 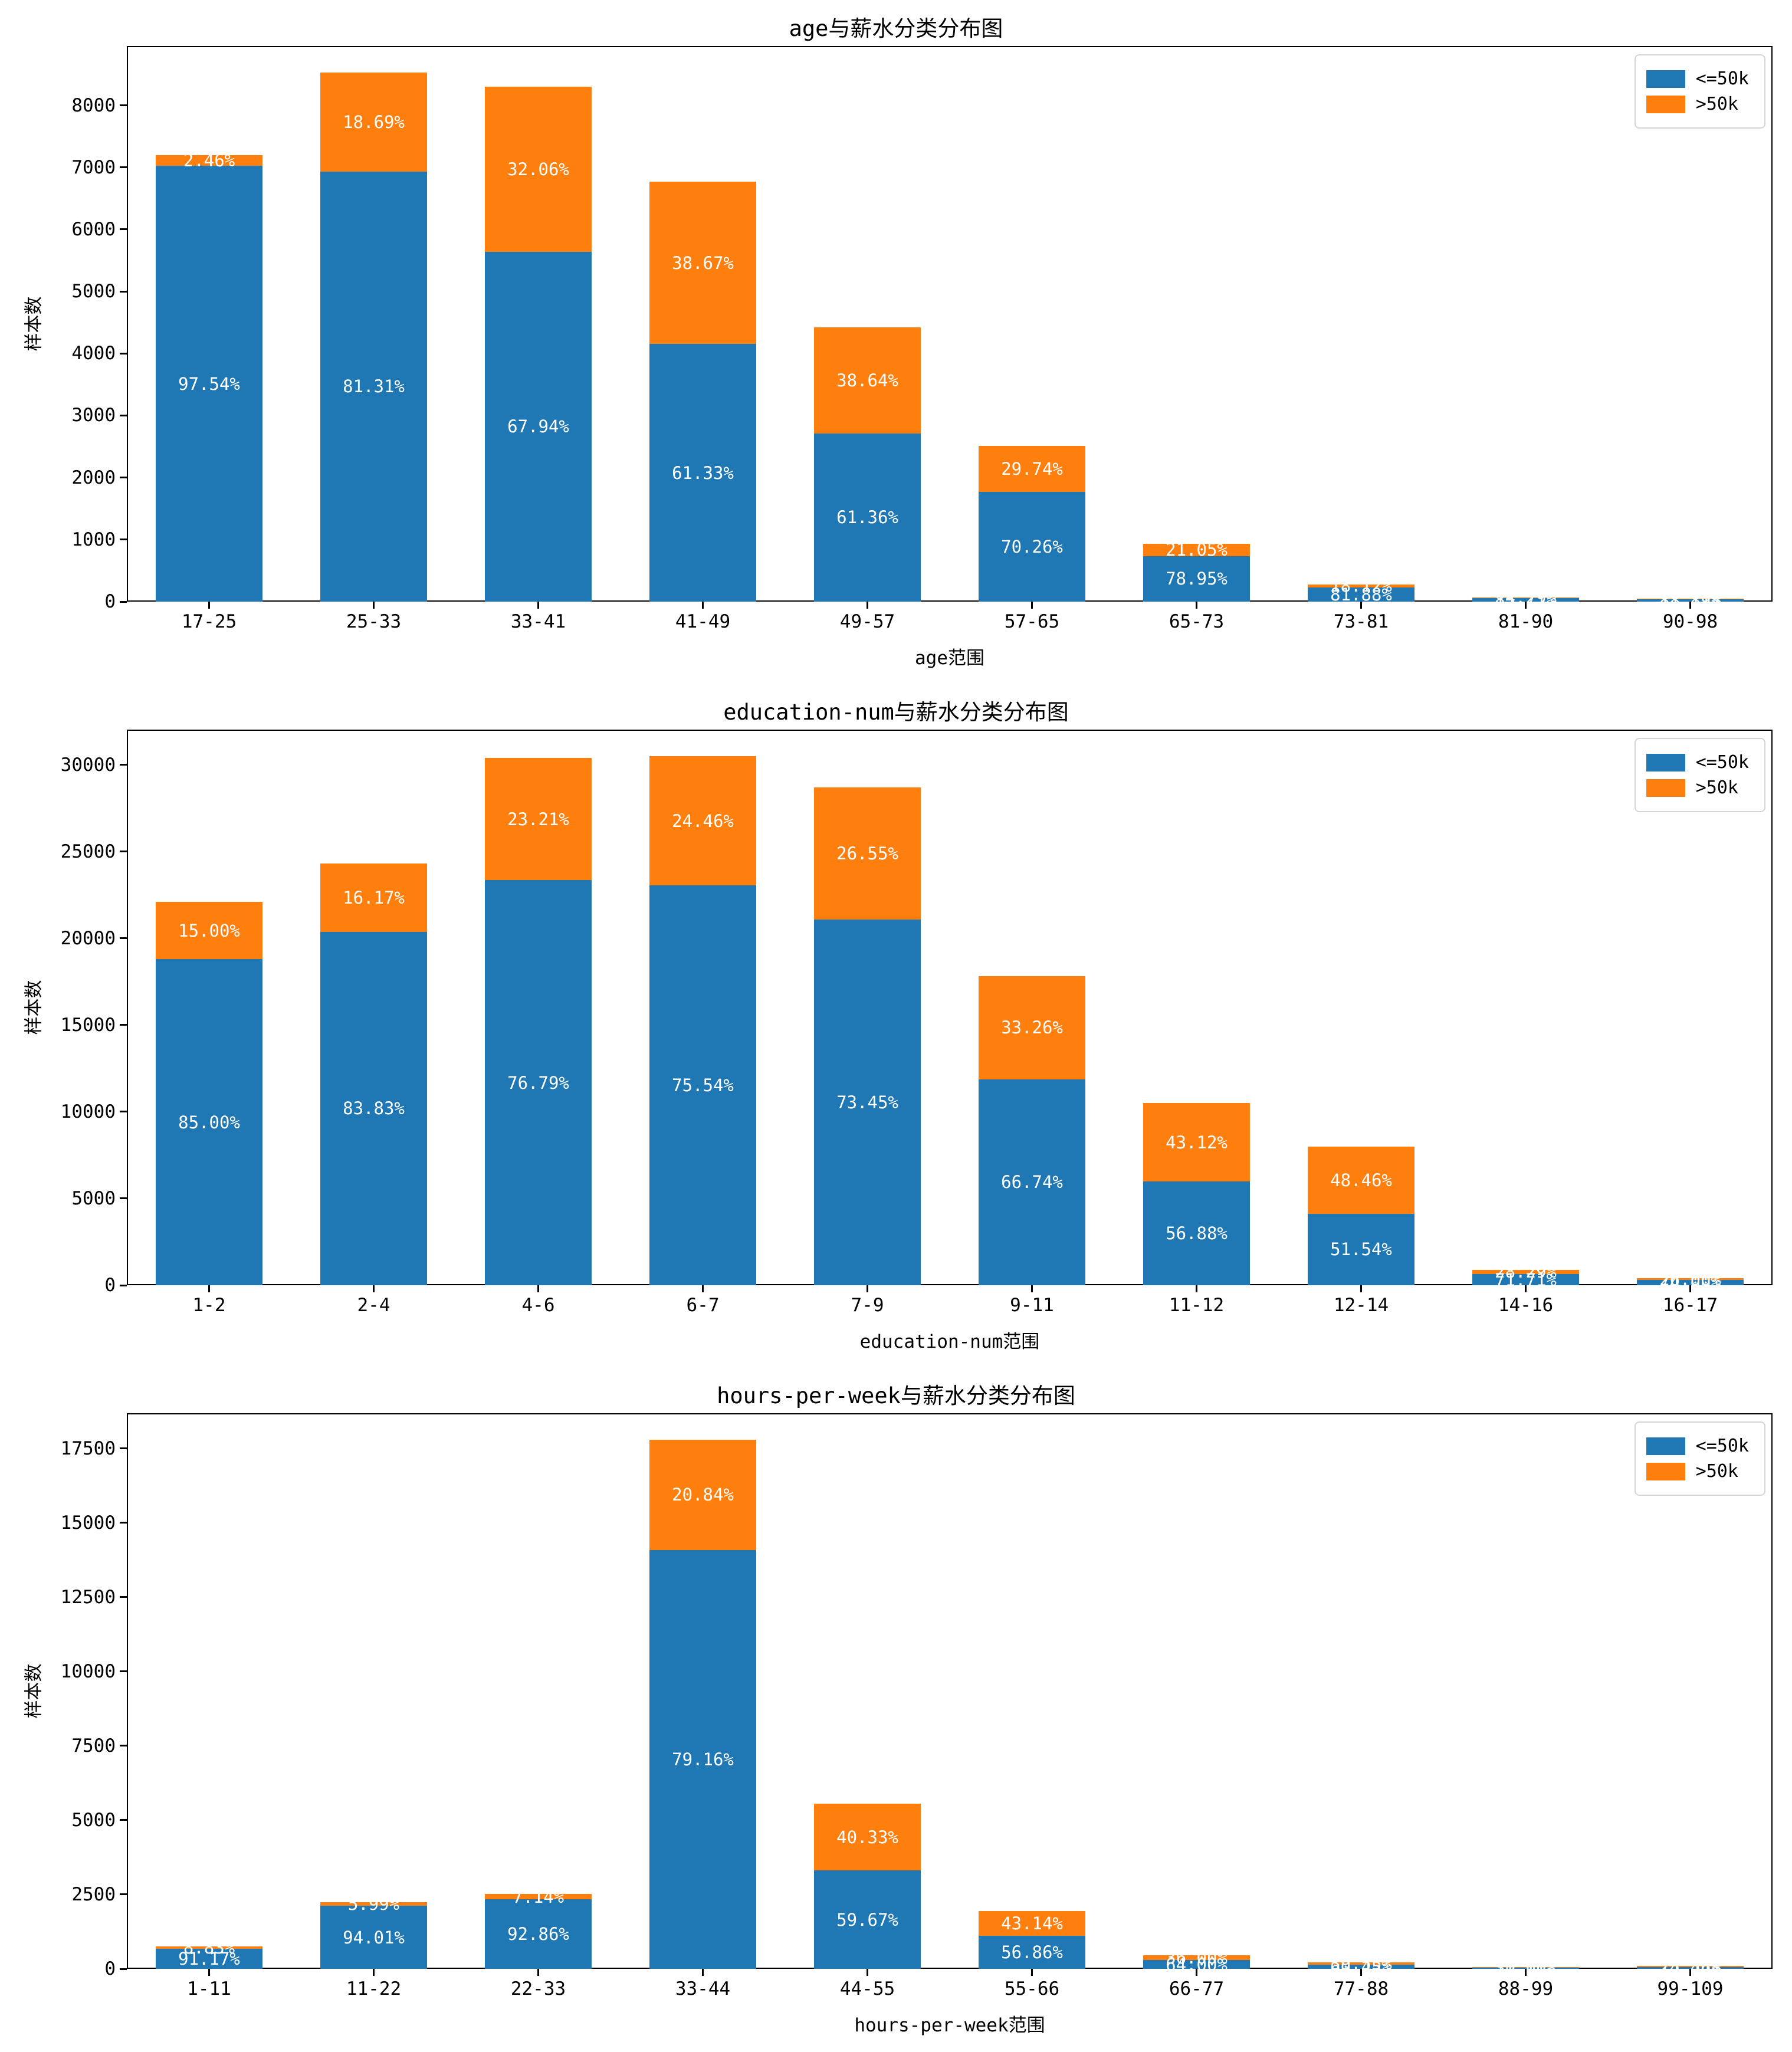 I want to click on bar-percent-label-gt50k: 18.69%, so click(x=374, y=121).